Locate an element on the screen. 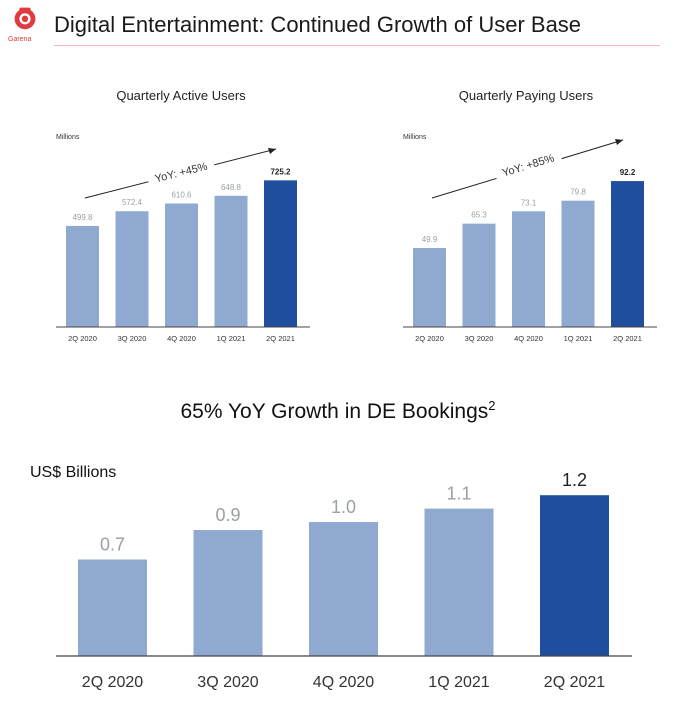 This screenshot has width=676, height=701. mpu-yoy-label: YoY: +85% is located at coordinates (528, 165).